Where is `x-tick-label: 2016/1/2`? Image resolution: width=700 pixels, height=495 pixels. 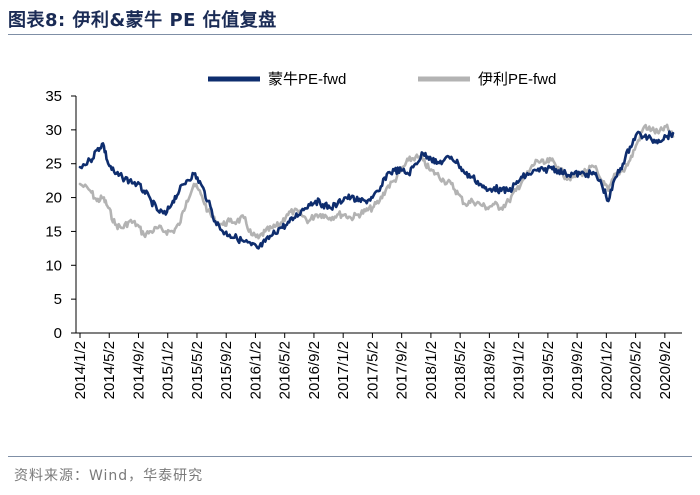 x-tick-label: 2016/1/2 is located at coordinates (255, 370).